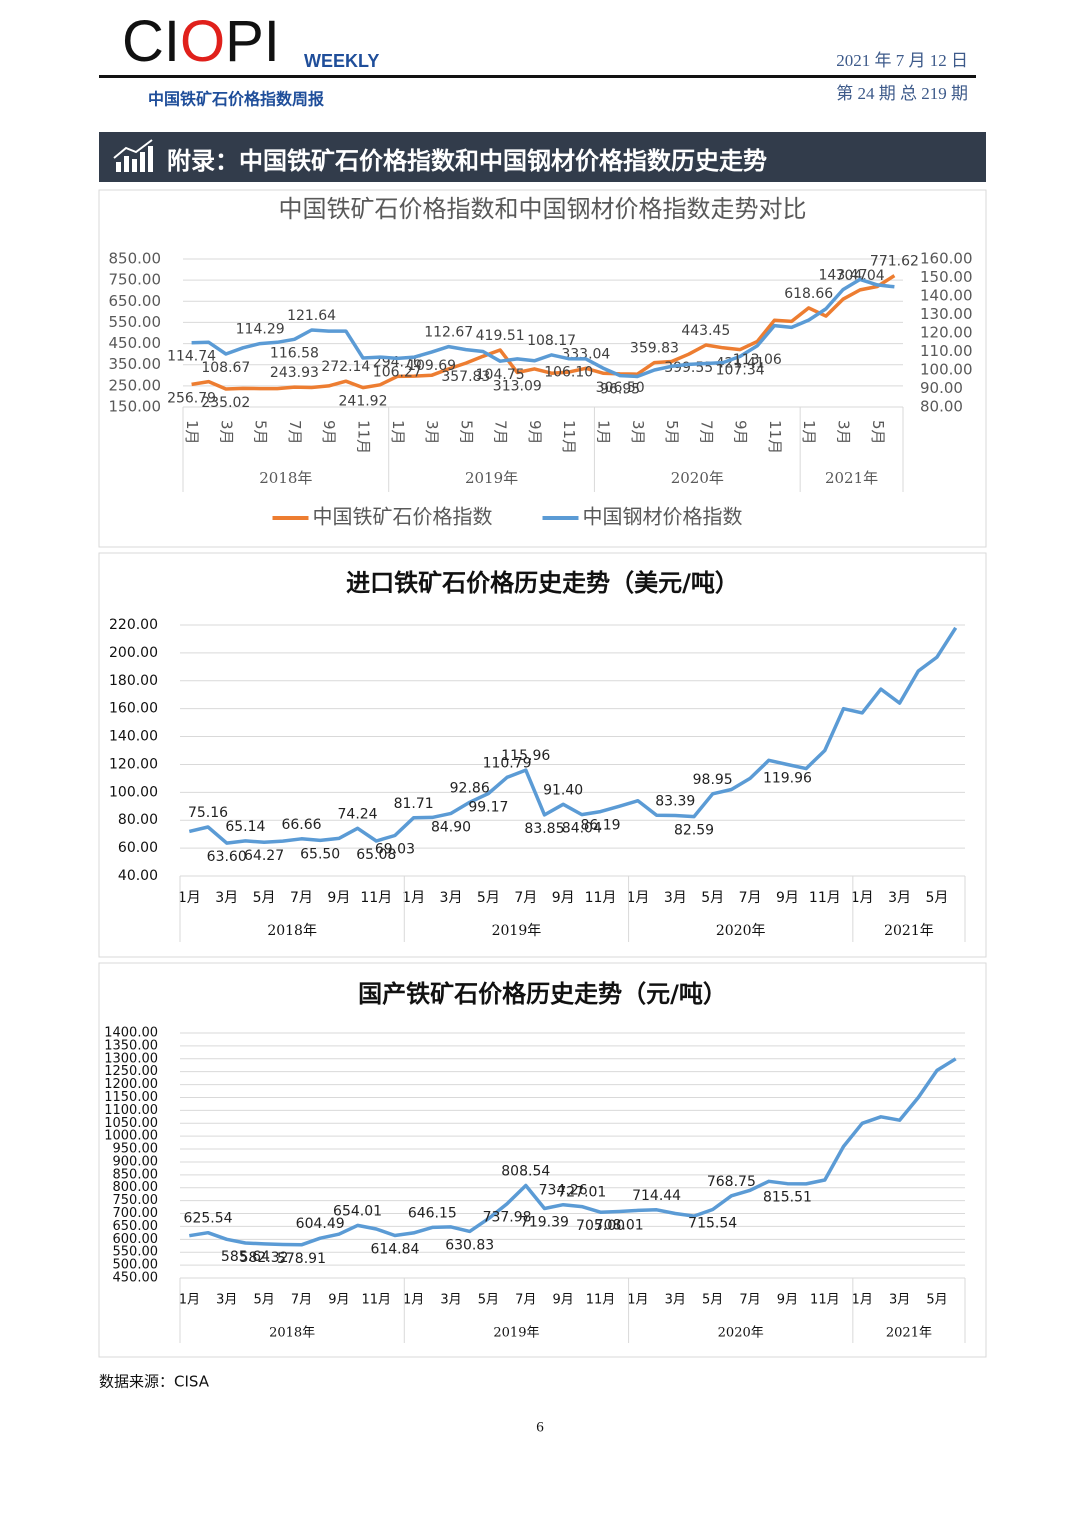 The image size is (1080, 1526). I want to click on y-tick-label: 200.00, so click(133, 653).